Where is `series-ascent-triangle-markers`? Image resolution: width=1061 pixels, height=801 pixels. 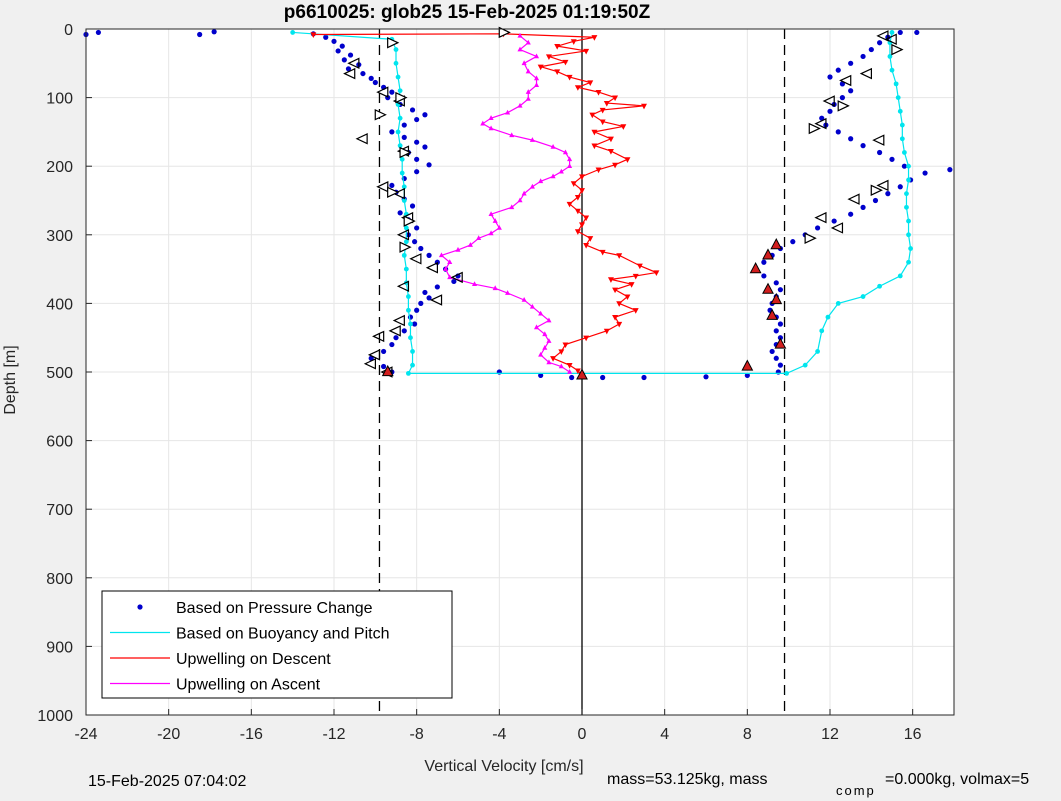 series-ascent-triangle-markers is located at coordinates (639, 139).